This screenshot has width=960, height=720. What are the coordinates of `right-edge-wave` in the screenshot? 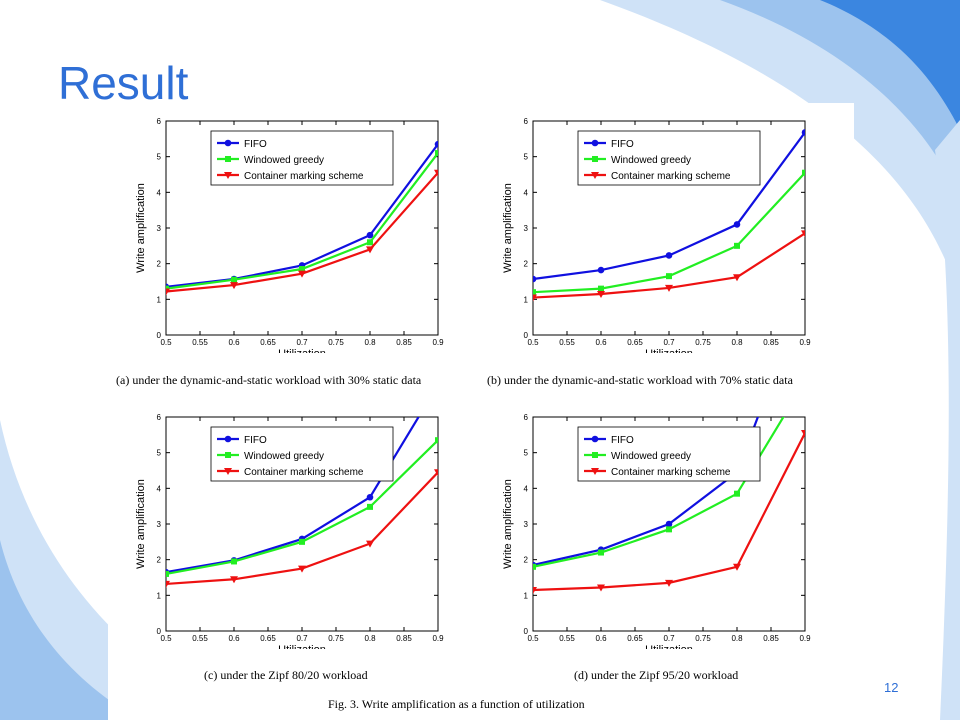 It's located at (947, 420).